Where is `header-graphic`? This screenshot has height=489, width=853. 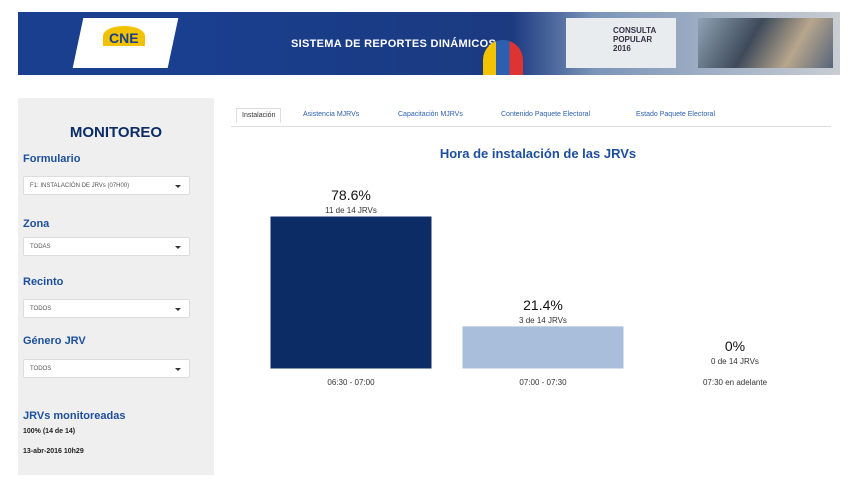 header-graphic is located at coordinates (503, 57).